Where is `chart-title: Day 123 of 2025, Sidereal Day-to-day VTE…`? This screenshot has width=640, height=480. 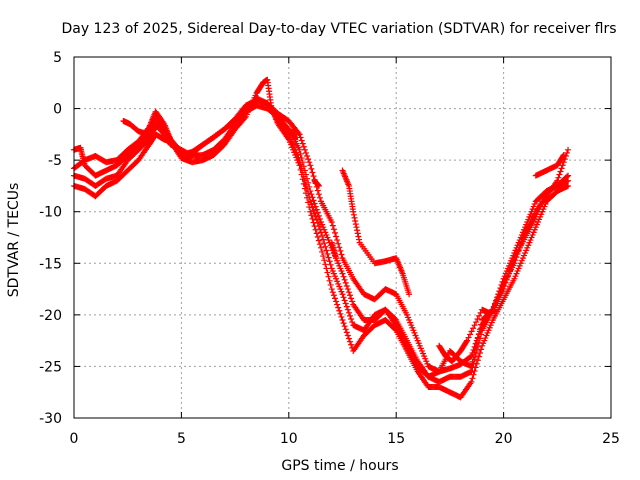 chart-title: Day 123 of 2025, Sidereal Day-to-day VTE… is located at coordinates (338, 29).